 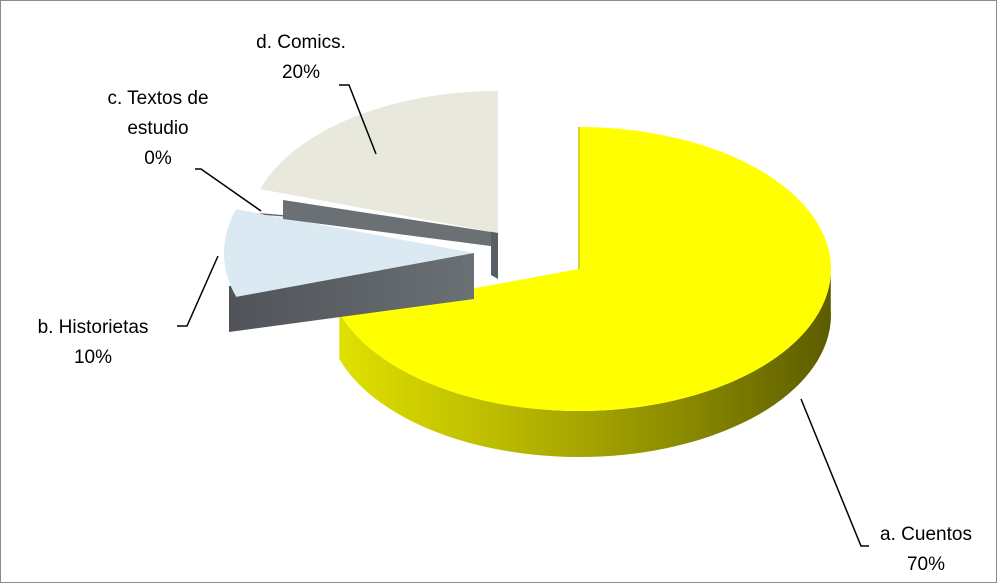 I want to click on label-textos-de-estudio-line-1: c. Textos de, so click(x=157, y=98).